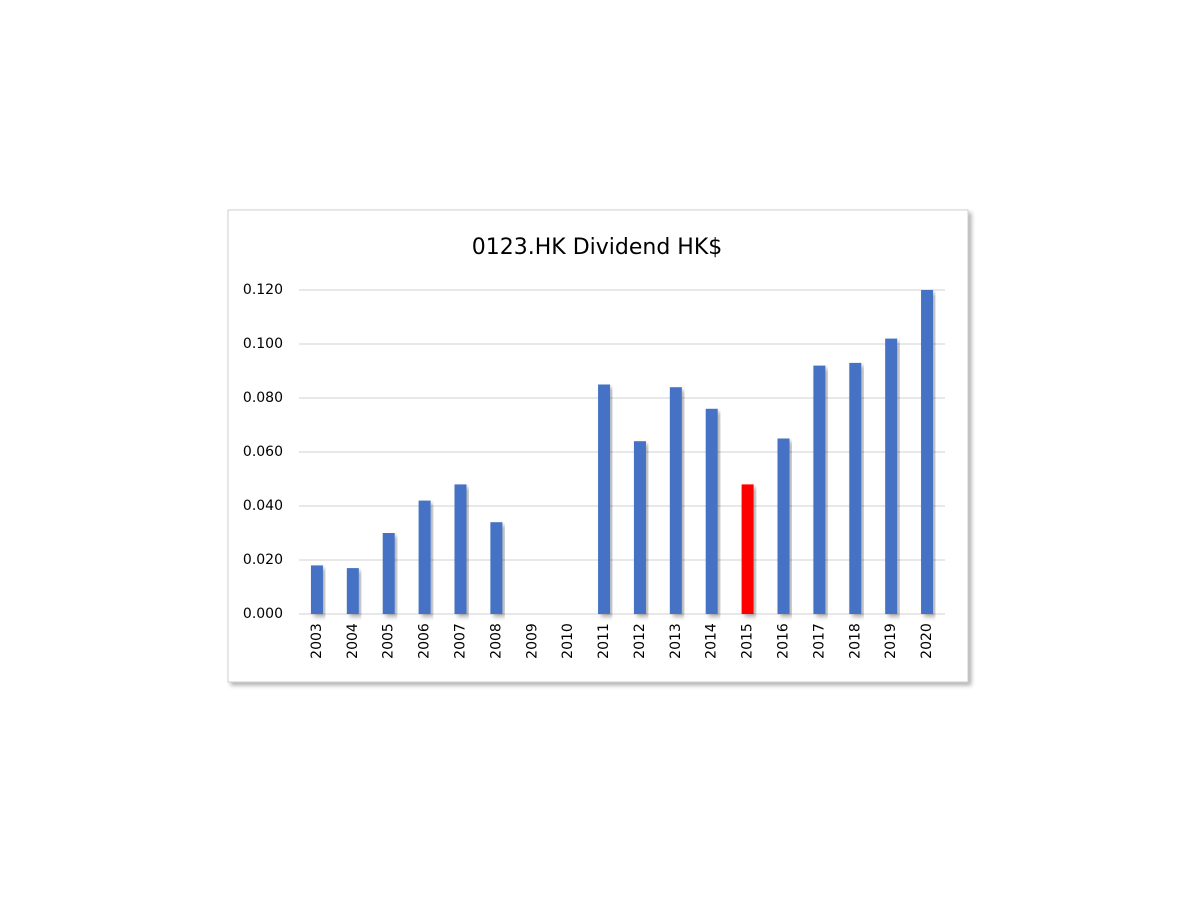  I want to click on x-tick-label: 2008, so click(496, 641).